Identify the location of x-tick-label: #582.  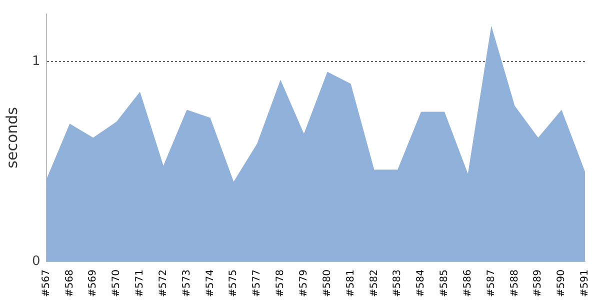
(374, 284).